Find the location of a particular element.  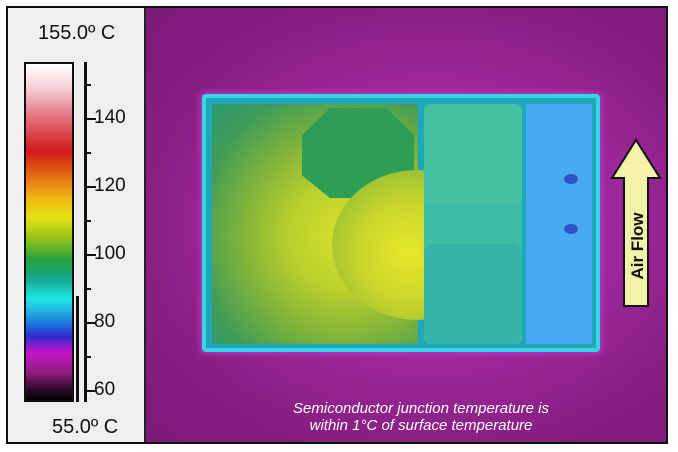

scale-tick-label: 140 is located at coordinates (110, 117).